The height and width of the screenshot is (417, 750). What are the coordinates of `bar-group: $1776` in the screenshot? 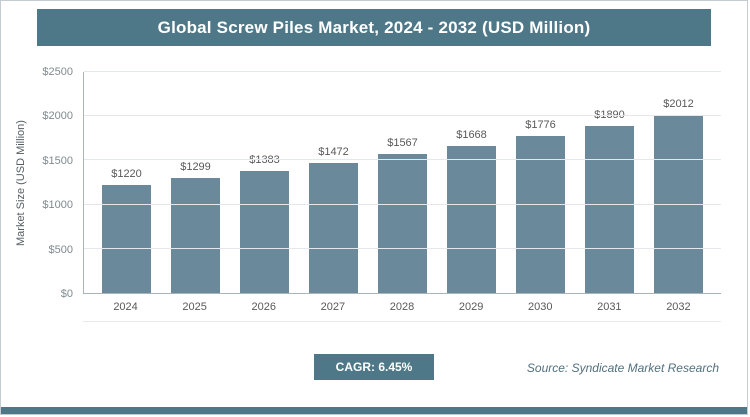 It's located at (540, 182).